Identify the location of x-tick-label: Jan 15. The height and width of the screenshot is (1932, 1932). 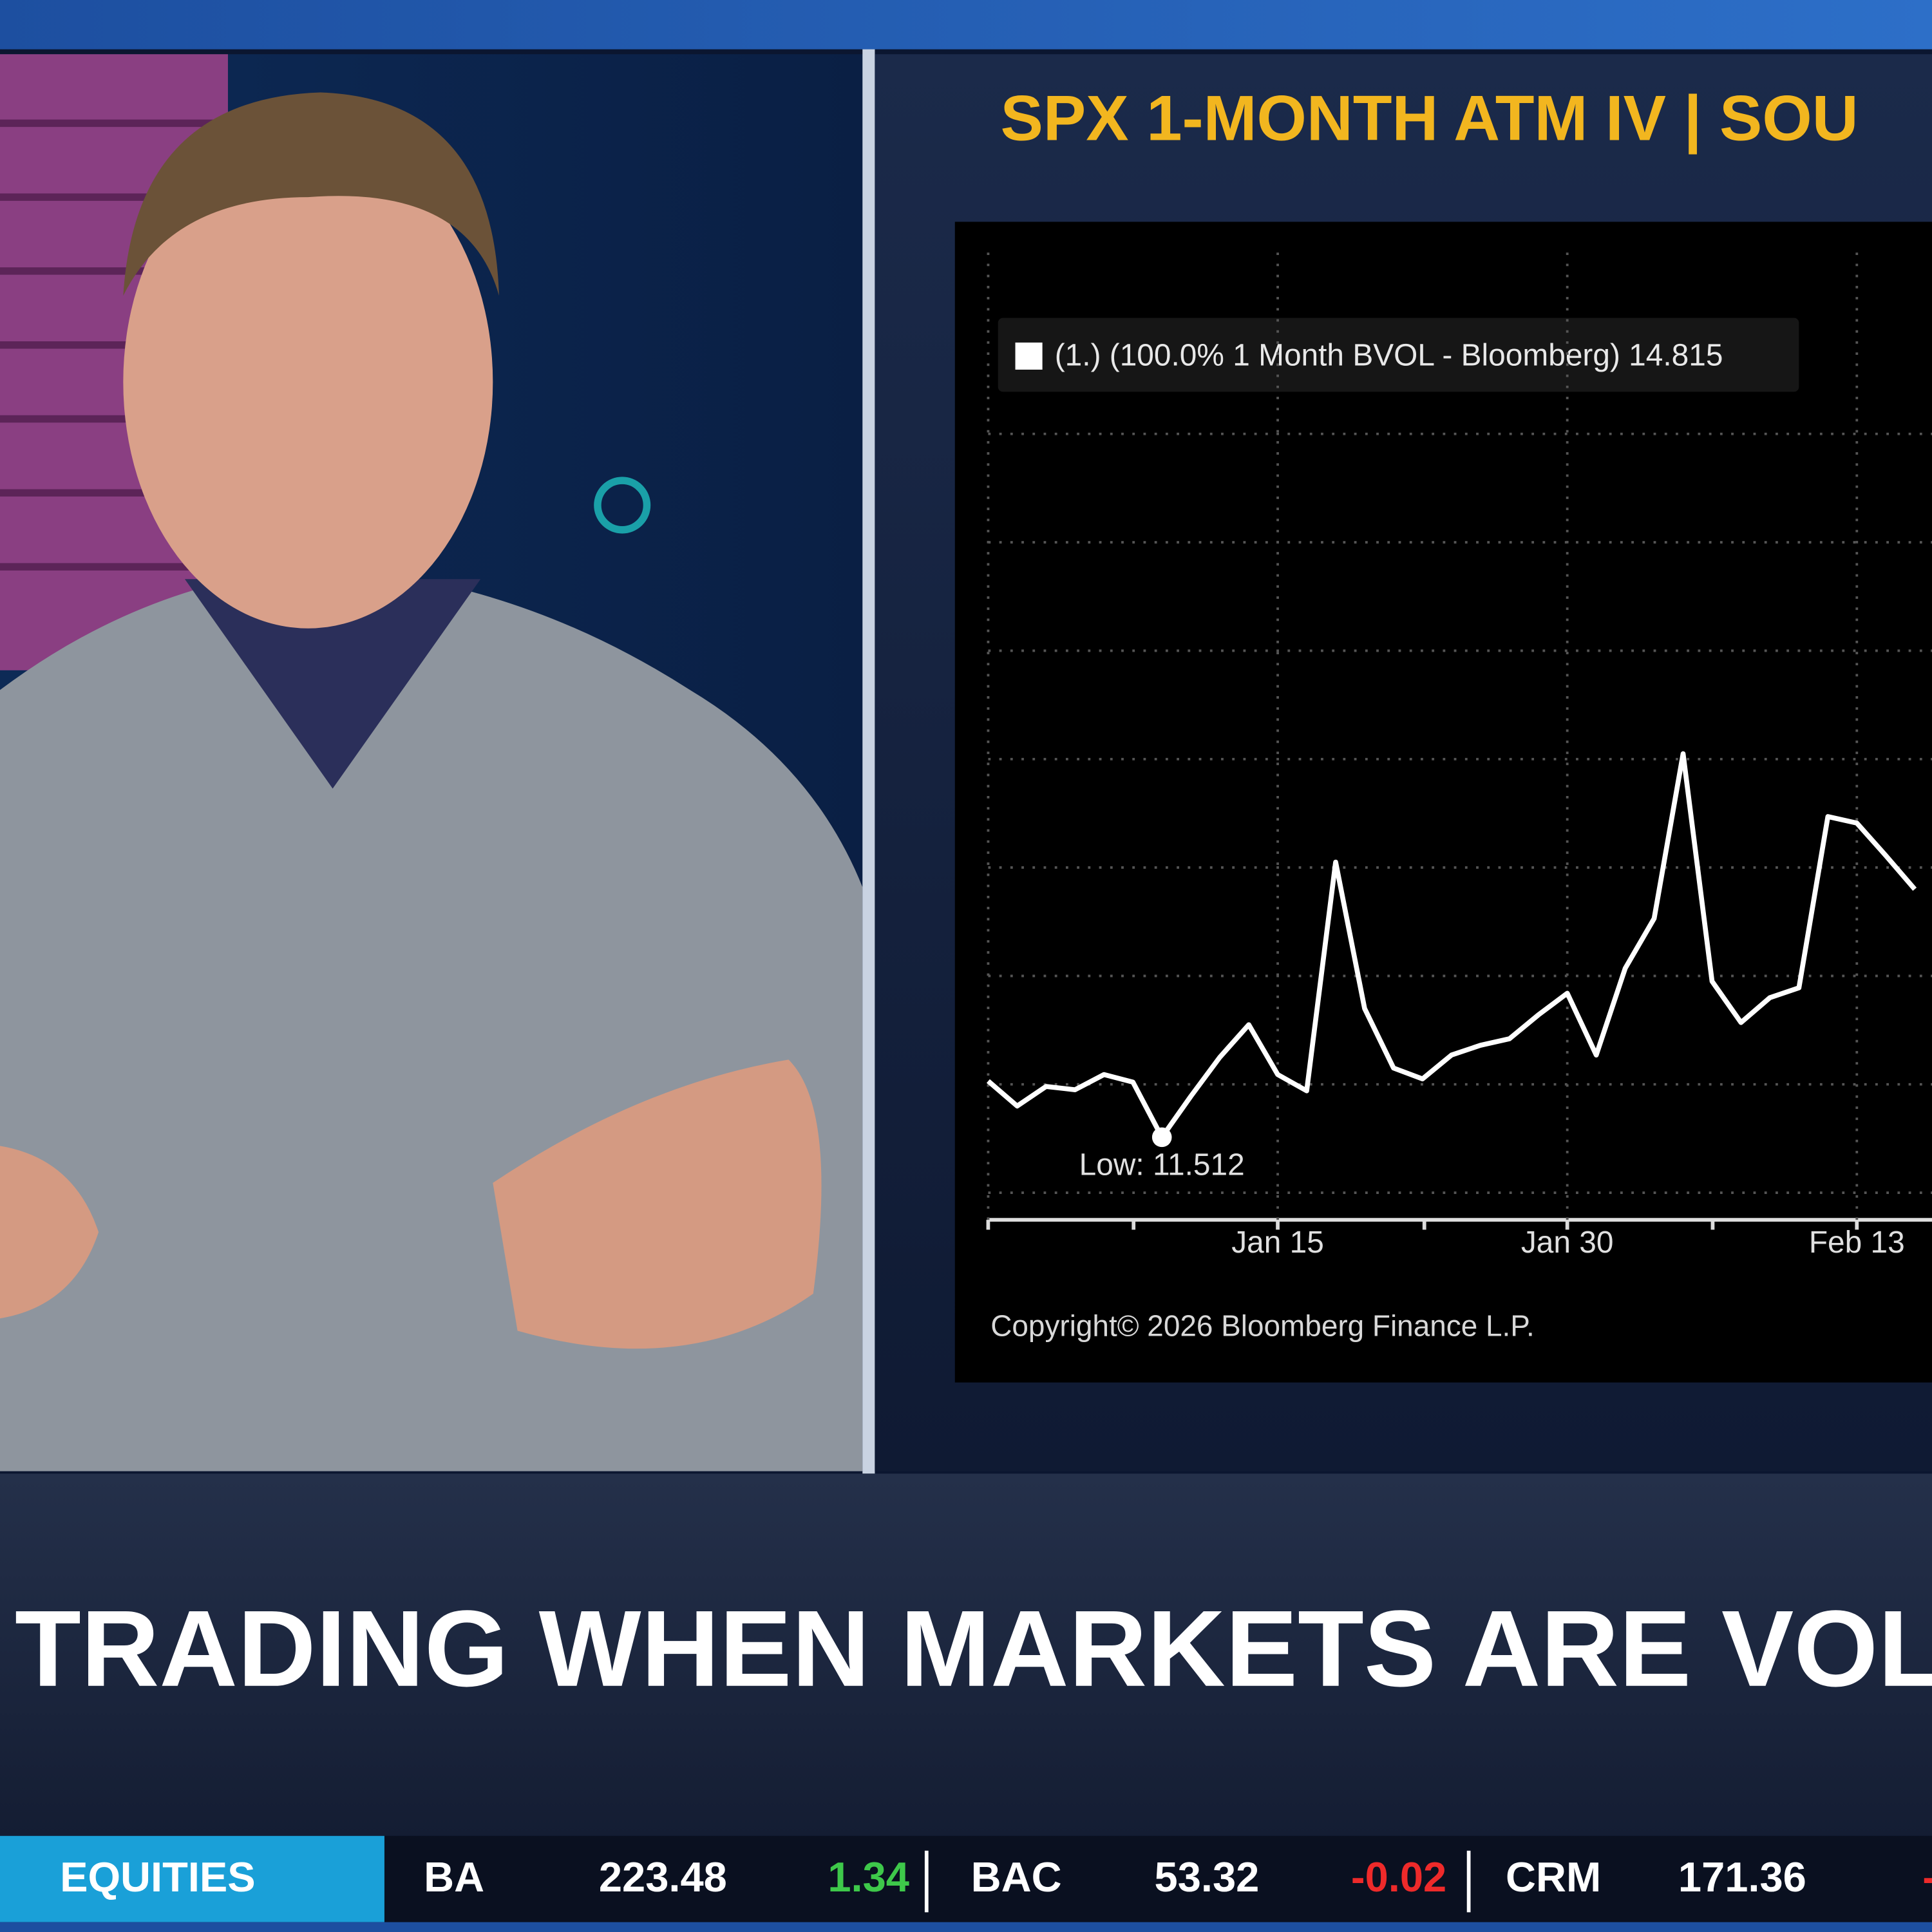
(1277, 1243).